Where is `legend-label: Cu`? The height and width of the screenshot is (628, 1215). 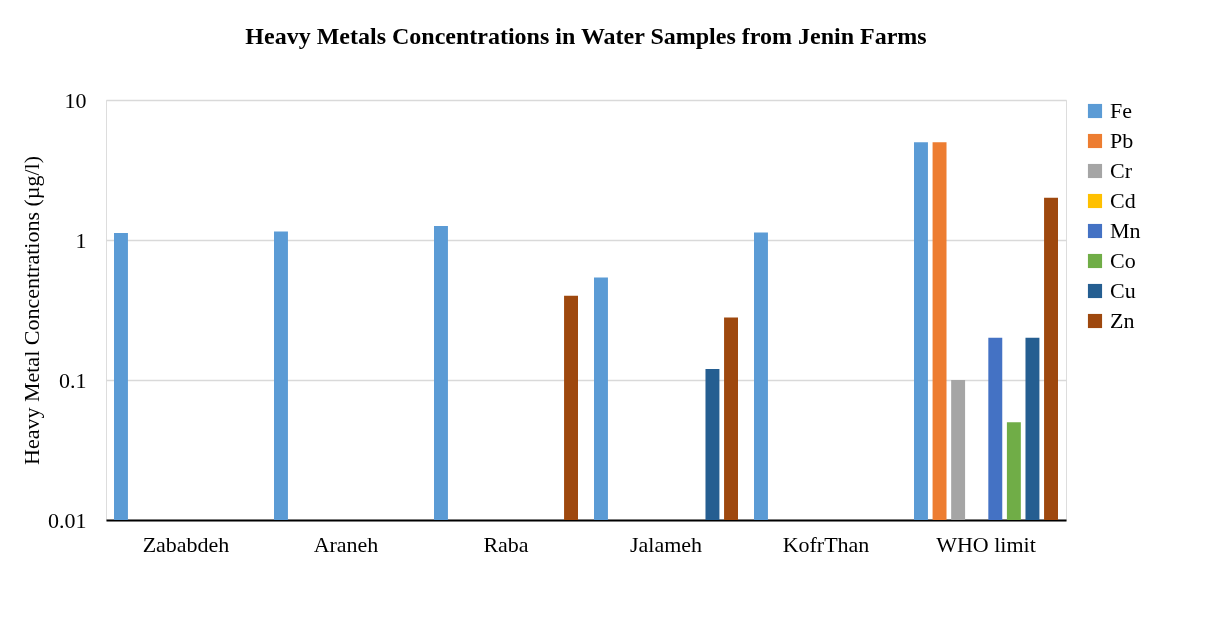 legend-label: Cu is located at coordinates (1123, 290).